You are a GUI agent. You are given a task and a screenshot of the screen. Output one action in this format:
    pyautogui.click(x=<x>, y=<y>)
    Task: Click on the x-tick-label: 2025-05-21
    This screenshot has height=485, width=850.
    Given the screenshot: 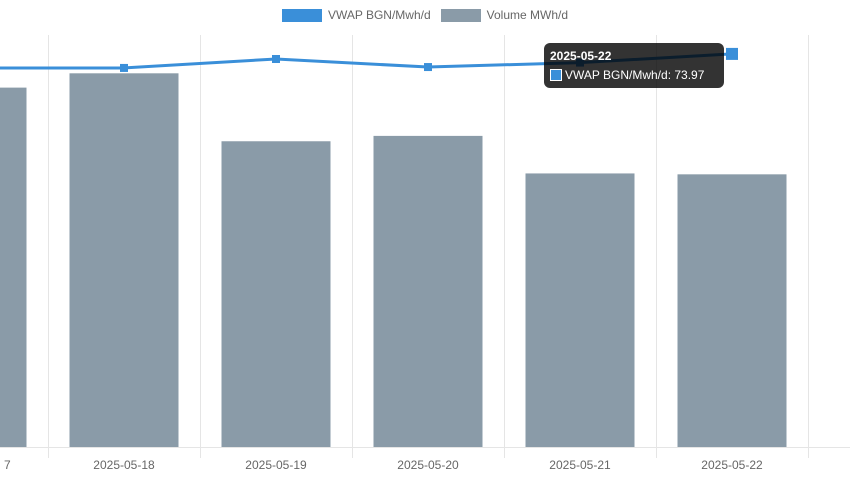 What is the action you would take?
    pyautogui.click(x=580, y=465)
    